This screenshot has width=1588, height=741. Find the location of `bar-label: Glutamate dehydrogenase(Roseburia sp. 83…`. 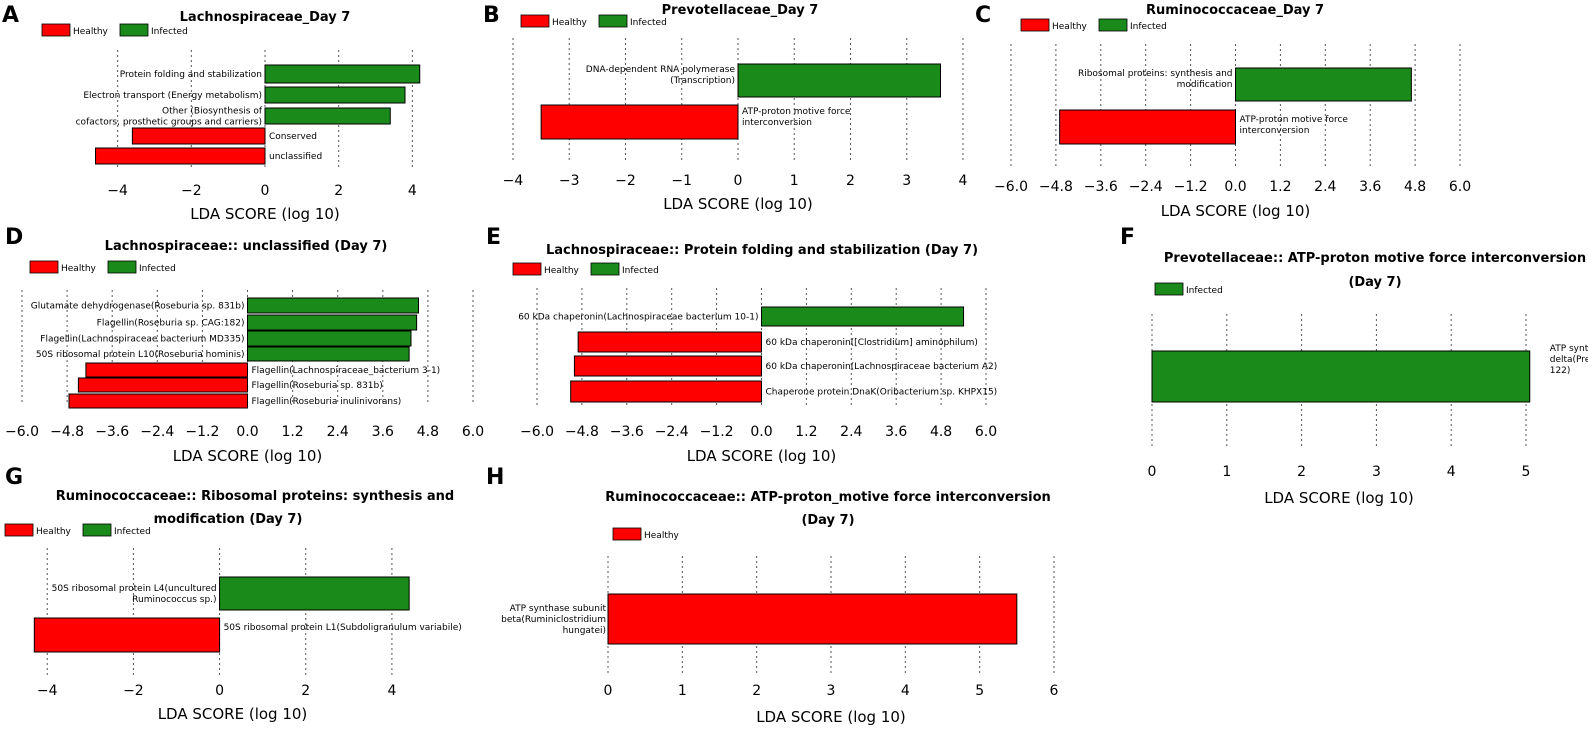

bar-label: Glutamate dehydrogenase(Roseburia sp. 83… is located at coordinates (138, 307).